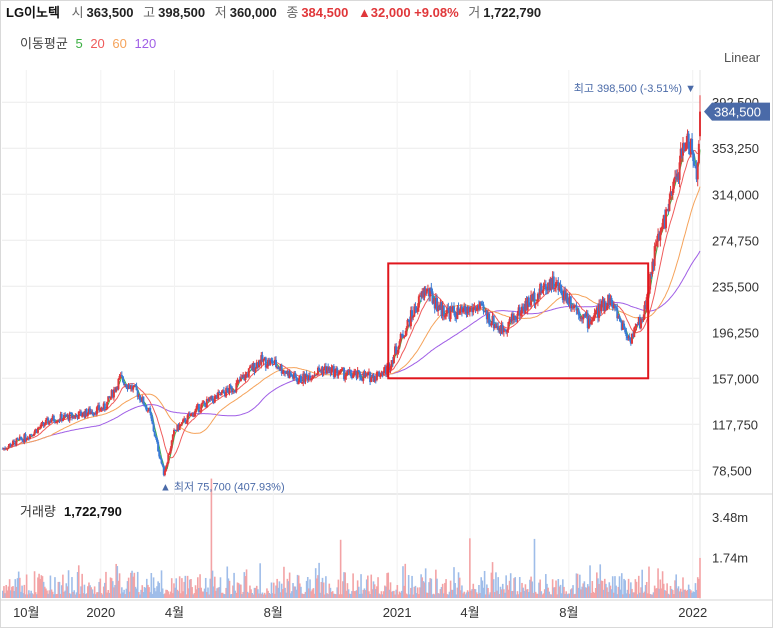 This screenshot has height=628, width=773. I want to click on stock-name: LG이노텍, so click(33, 12).